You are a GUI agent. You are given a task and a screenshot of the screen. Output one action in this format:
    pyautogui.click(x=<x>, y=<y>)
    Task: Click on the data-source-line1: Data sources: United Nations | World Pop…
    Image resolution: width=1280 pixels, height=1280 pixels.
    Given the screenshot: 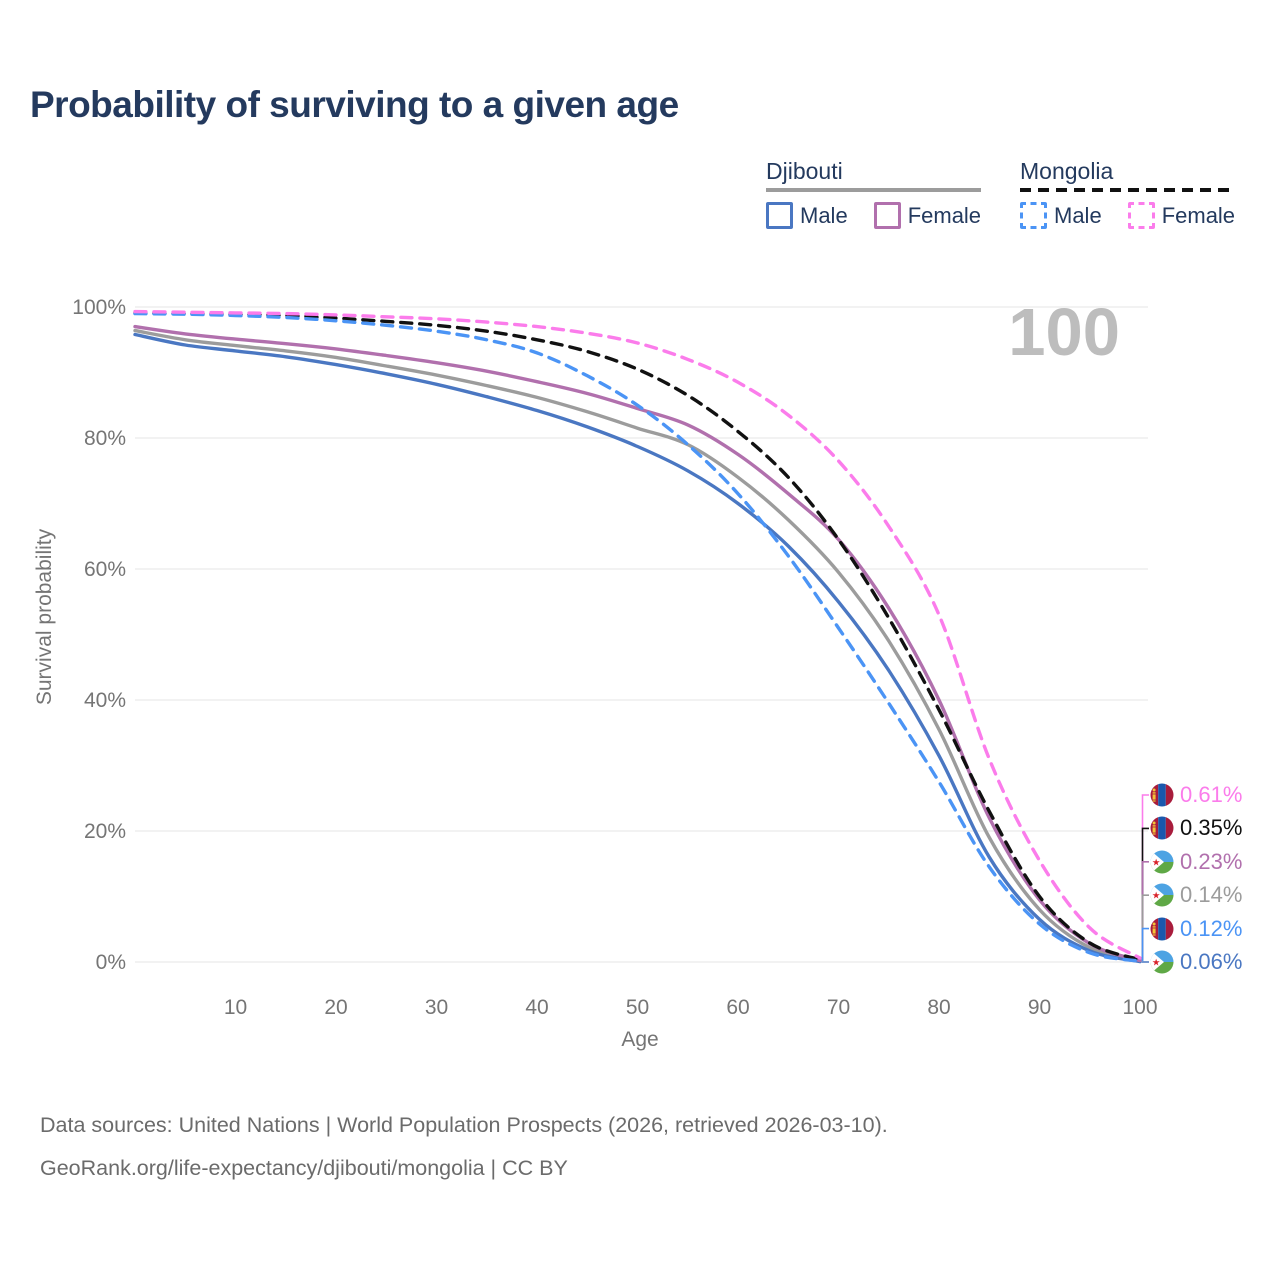 What is the action you would take?
    pyautogui.click(x=464, y=1125)
    